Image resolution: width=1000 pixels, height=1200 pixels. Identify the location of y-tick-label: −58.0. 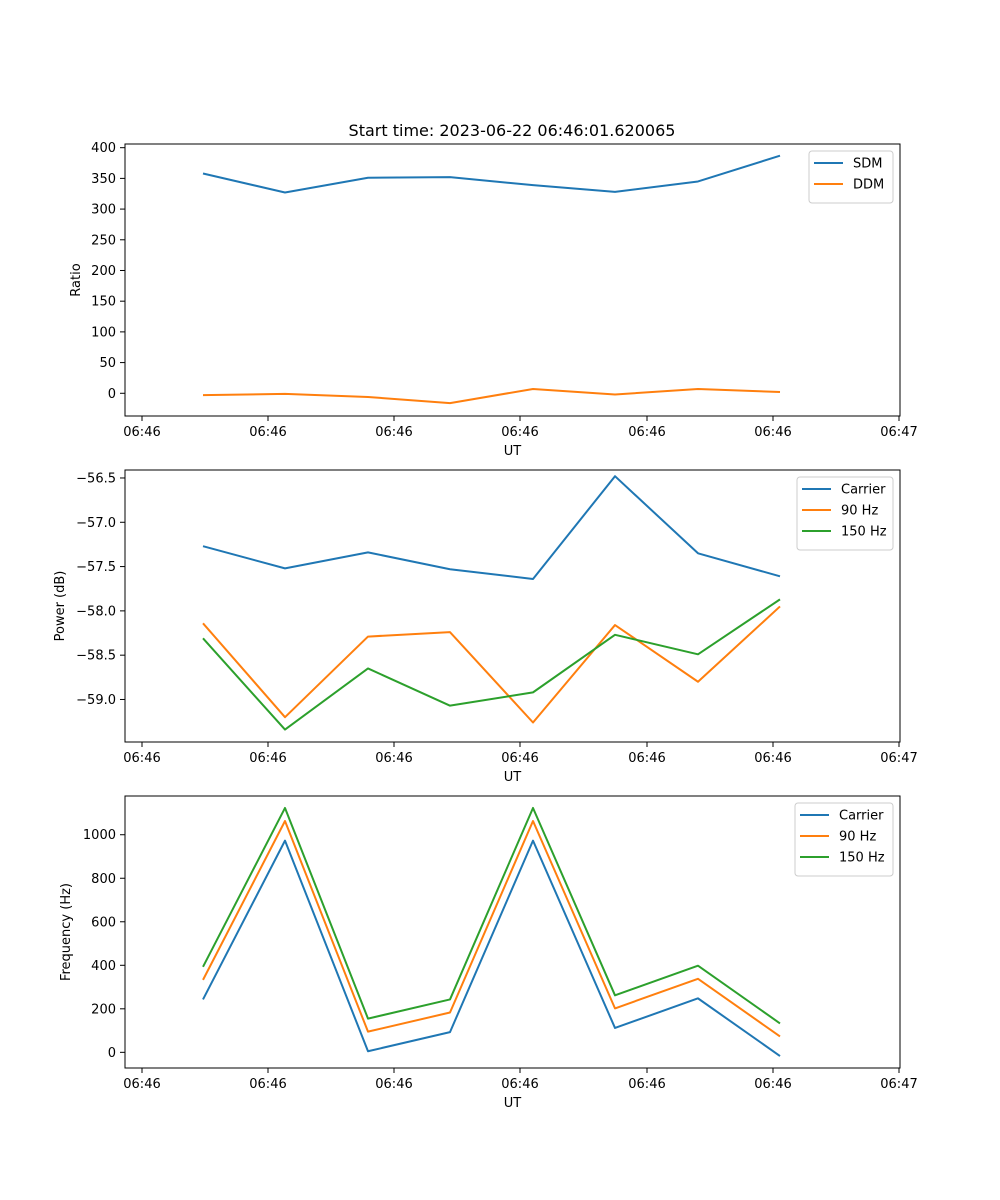
(96, 611).